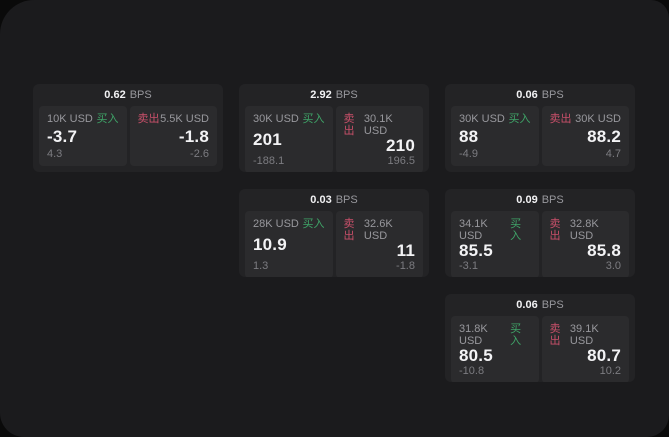 This screenshot has width=669, height=437. Describe the element at coordinates (321, 95) in the screenshot. I see `bps-value: 2.92` at that location.